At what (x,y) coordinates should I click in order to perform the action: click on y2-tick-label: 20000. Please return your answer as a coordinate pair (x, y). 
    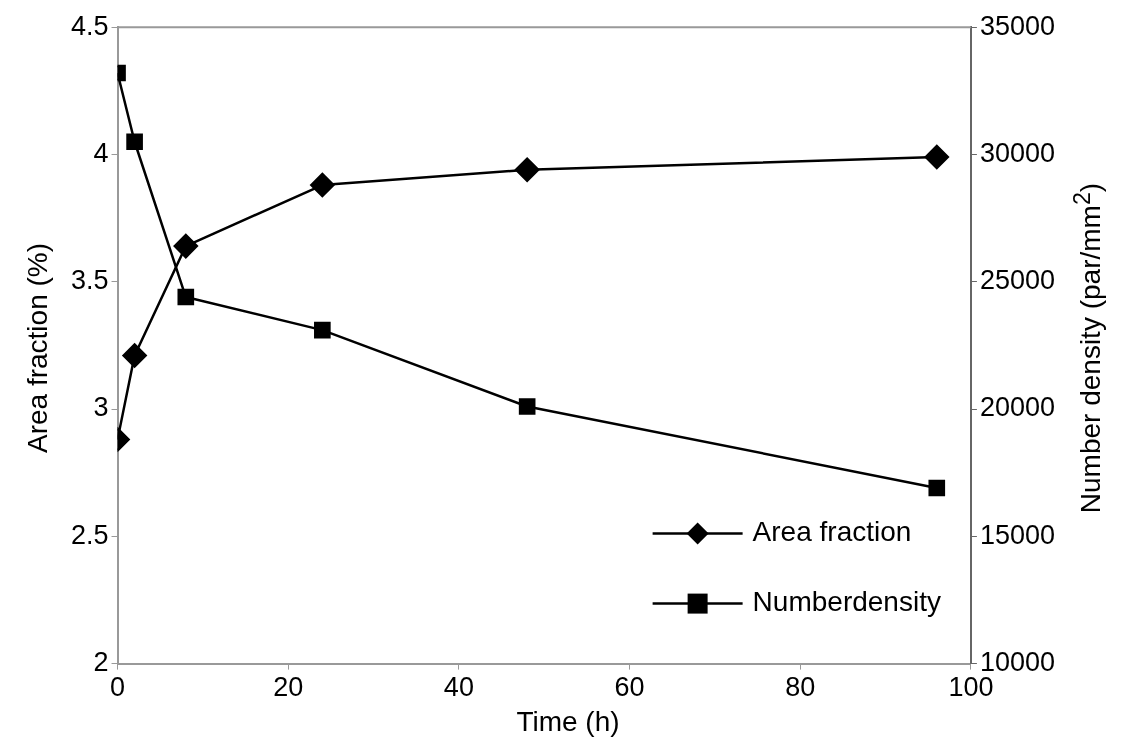
    Looking at the image, I should click on (1017, 407).